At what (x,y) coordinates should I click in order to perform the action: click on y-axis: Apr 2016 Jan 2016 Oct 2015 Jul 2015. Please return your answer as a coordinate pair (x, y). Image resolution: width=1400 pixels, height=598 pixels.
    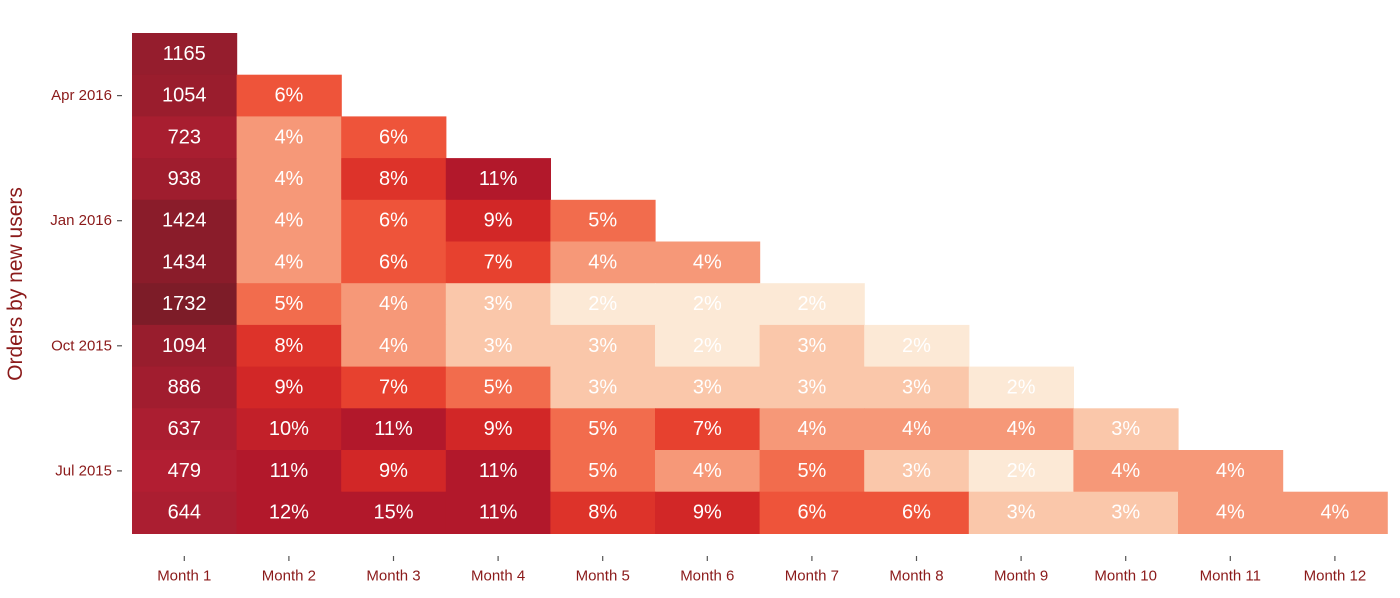
    Looking at the image, I should click on (86, 283).